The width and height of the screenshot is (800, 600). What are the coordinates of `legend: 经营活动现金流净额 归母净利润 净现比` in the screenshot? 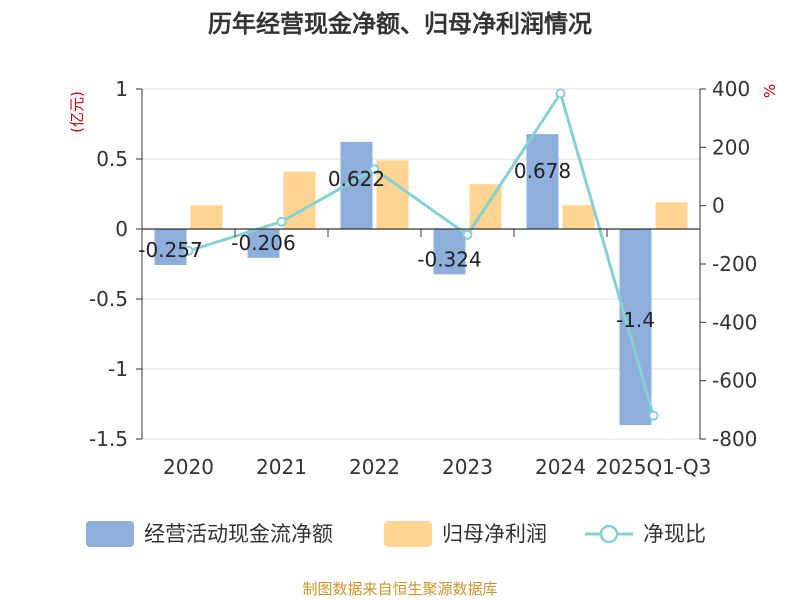 It's located at (396, 534).